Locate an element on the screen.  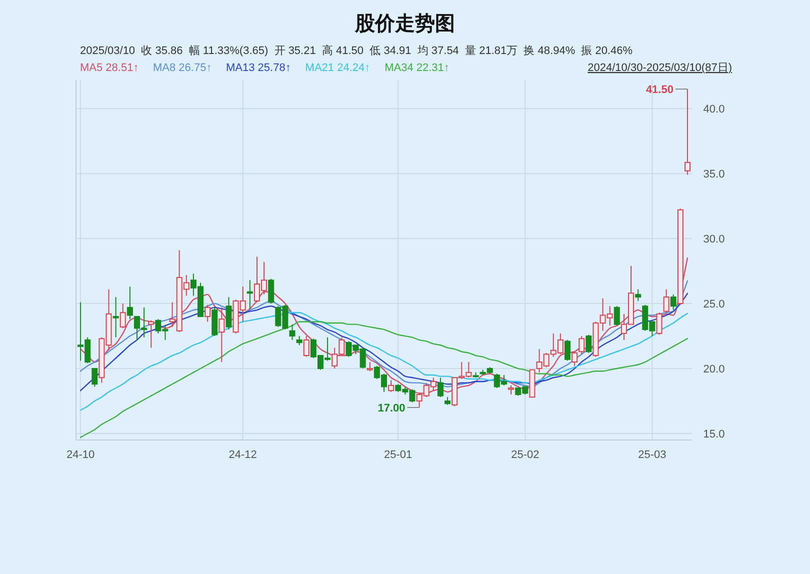
text: 2024/10/30-2025/03/10(87日) is located at coordinates (660, 68).